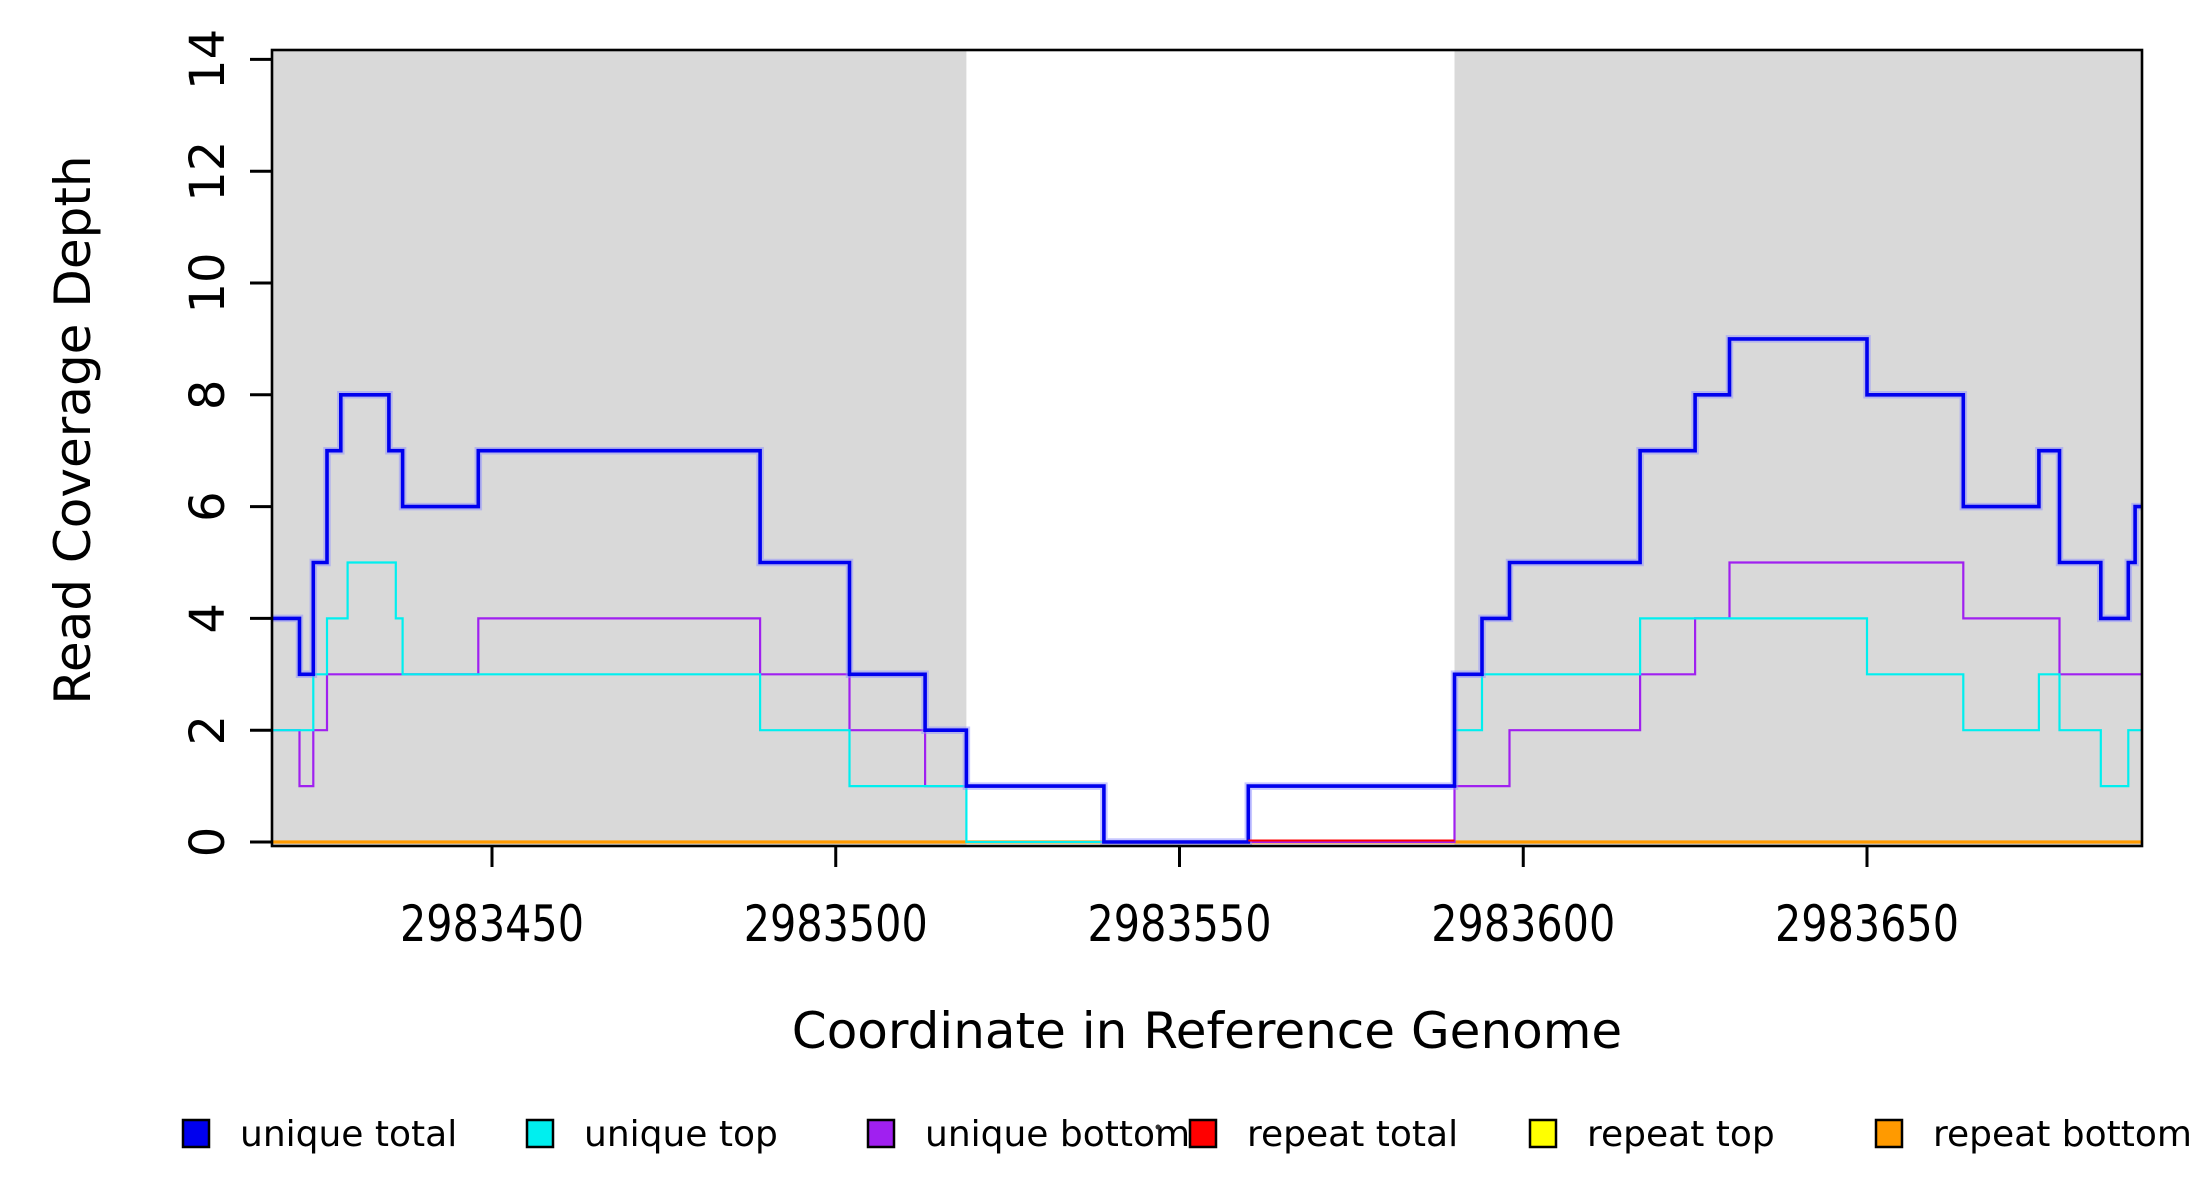  I want to click on x-tick-label: 2983650, so click(1867, 924).